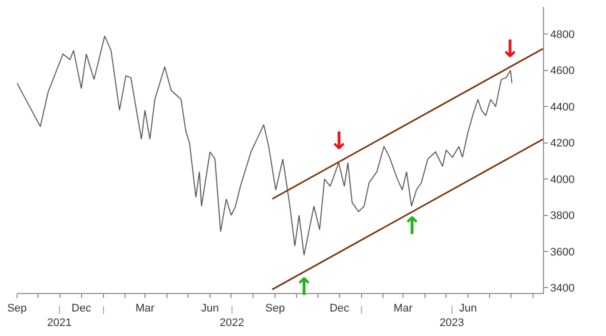 This screenshot has width=606, height=336. What do you see at coordinates (452, 323) in the screenshot?
I see `x2-tick-label: 2023` at bounding box center [452, 323].